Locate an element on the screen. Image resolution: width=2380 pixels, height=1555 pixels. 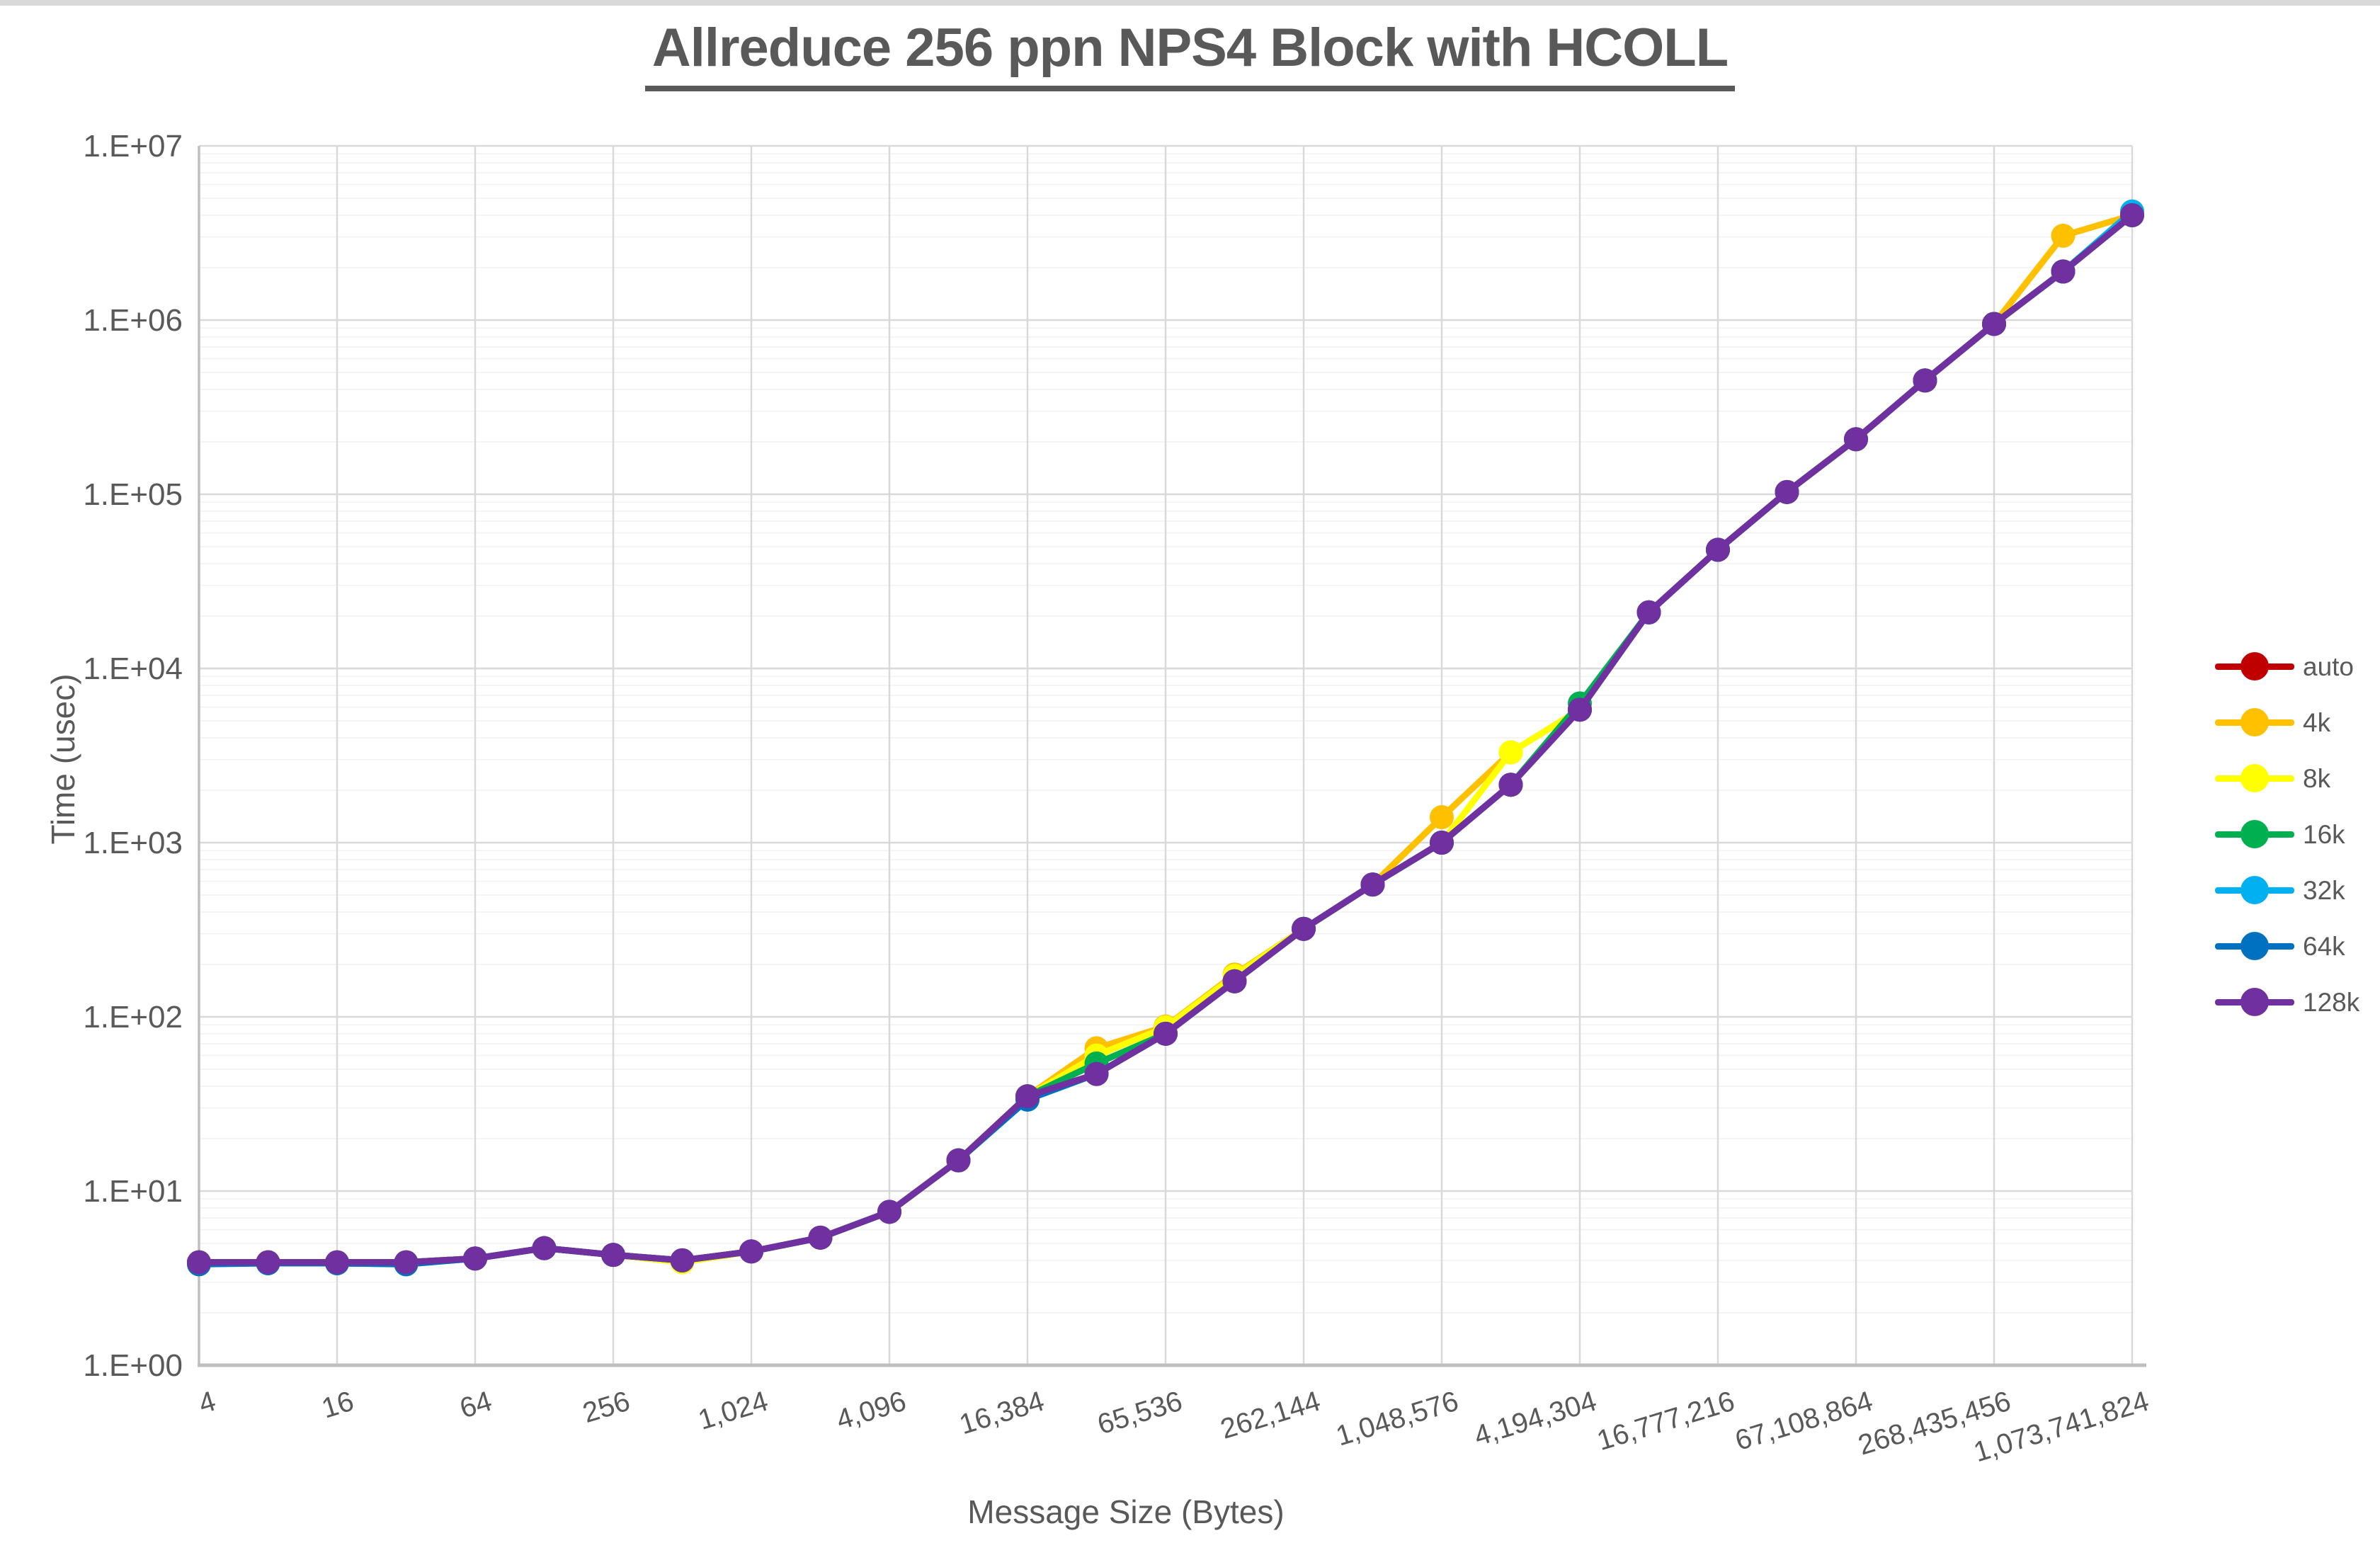
x-tick-label: 16,384 is located at coordinates (1002, 1413).